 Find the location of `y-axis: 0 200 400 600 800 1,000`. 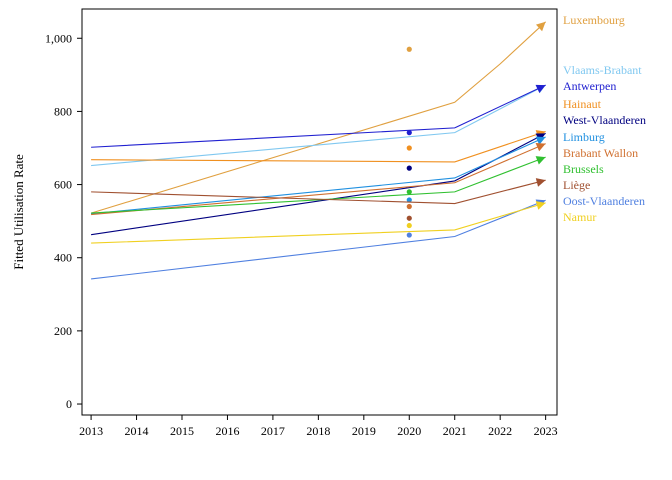

y-axis: 0 200 400 600 800 1,000 is located at coordinates (63, 221).